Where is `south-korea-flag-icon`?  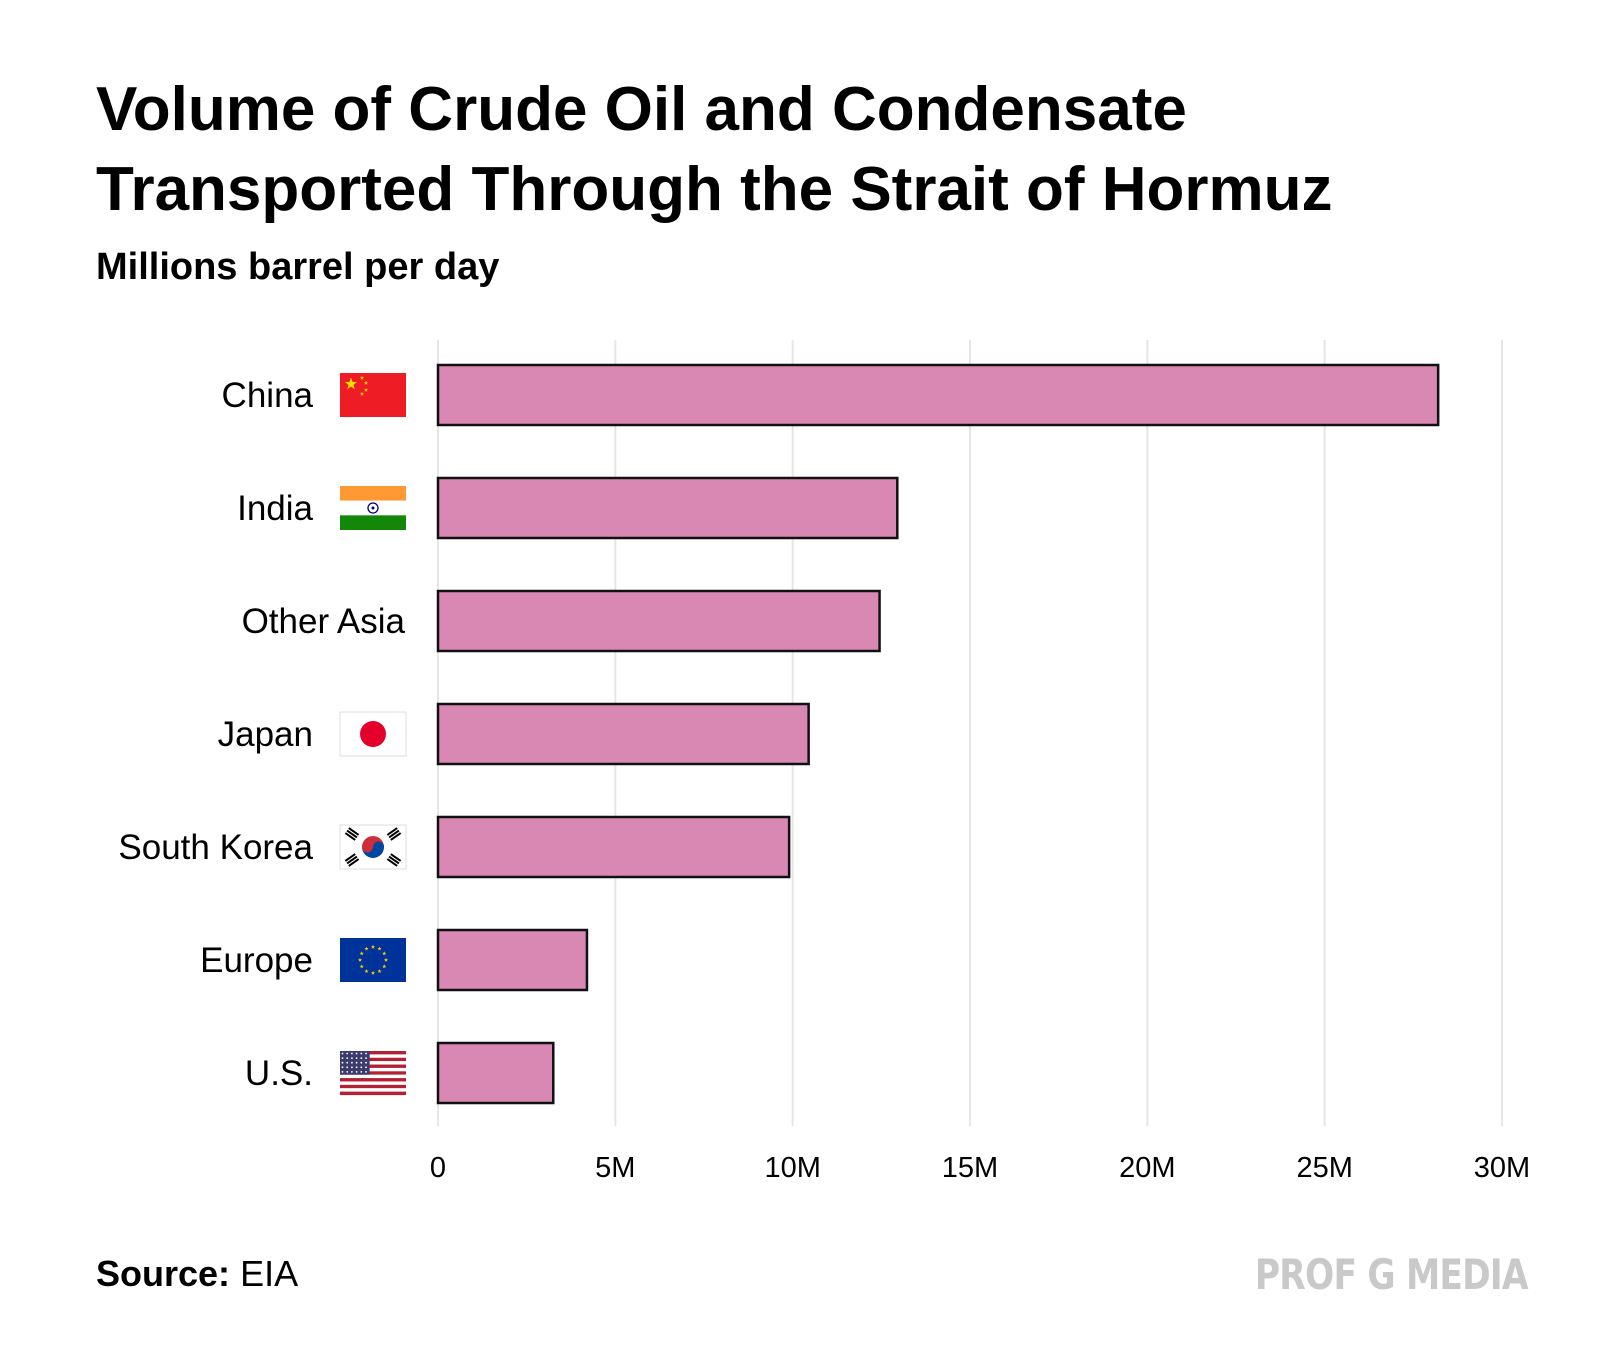 south-korea-flag-icon is located at coordinates (373, 847).